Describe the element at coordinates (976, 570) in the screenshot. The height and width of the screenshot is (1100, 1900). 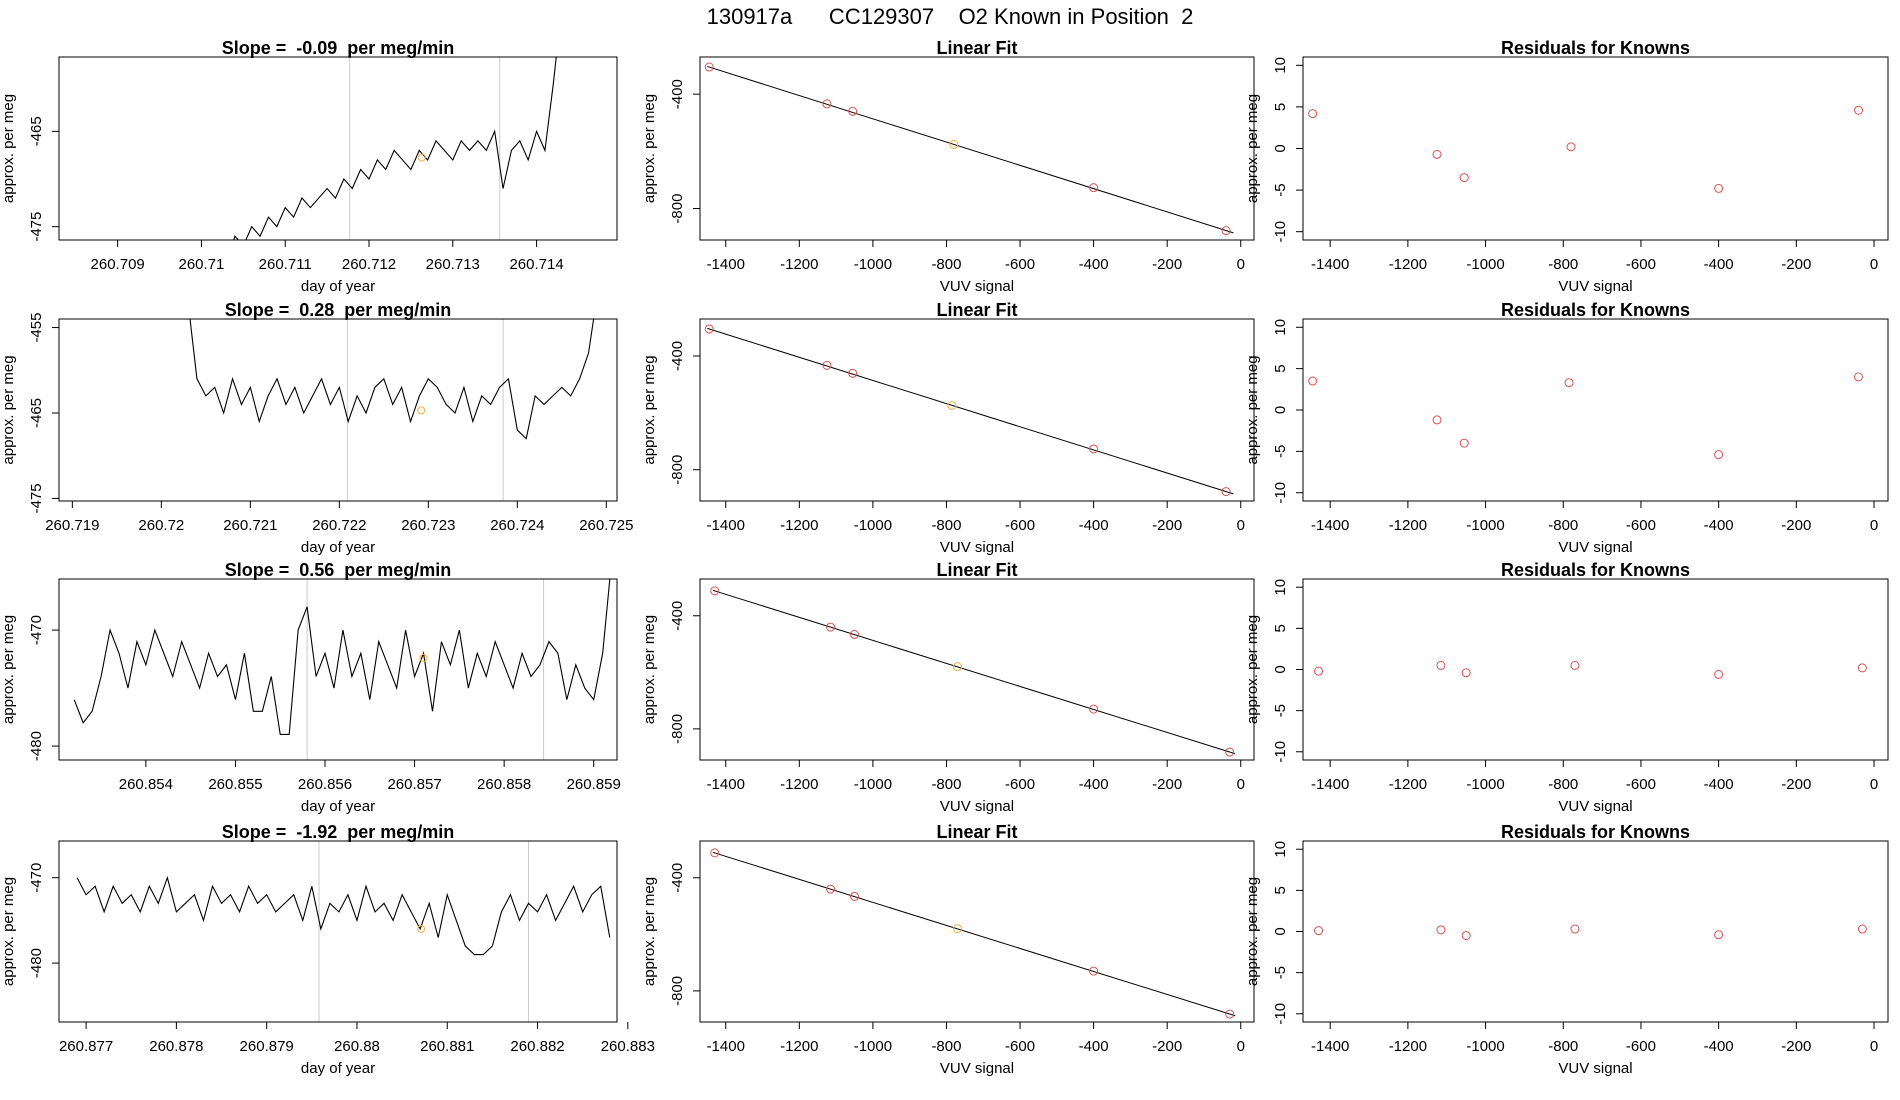
I see `panel-title: Linear Fit` at that location.